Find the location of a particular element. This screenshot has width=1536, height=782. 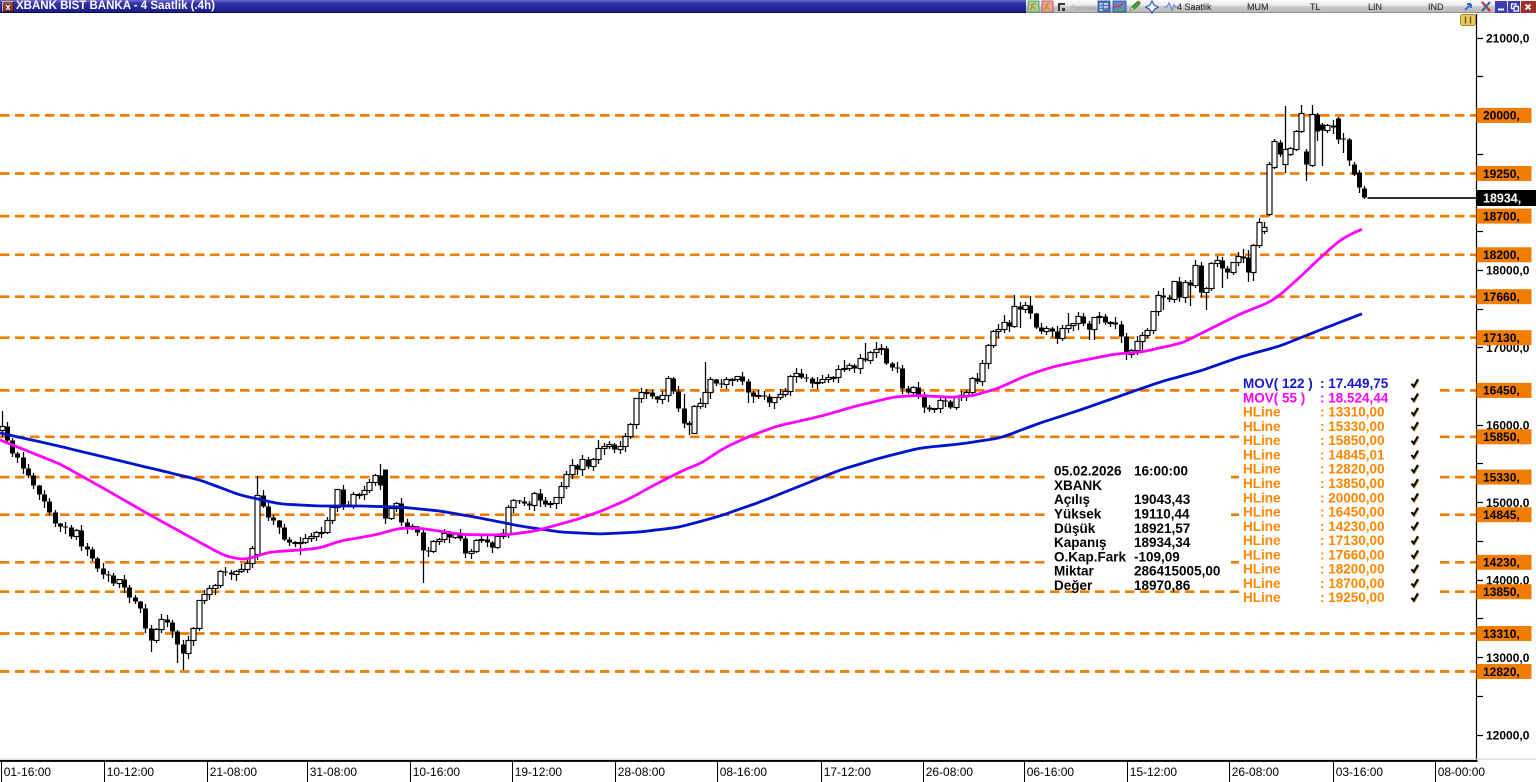

svg-text:: 17130,00: : 17130,00 is located at coordinates (1352, 540).